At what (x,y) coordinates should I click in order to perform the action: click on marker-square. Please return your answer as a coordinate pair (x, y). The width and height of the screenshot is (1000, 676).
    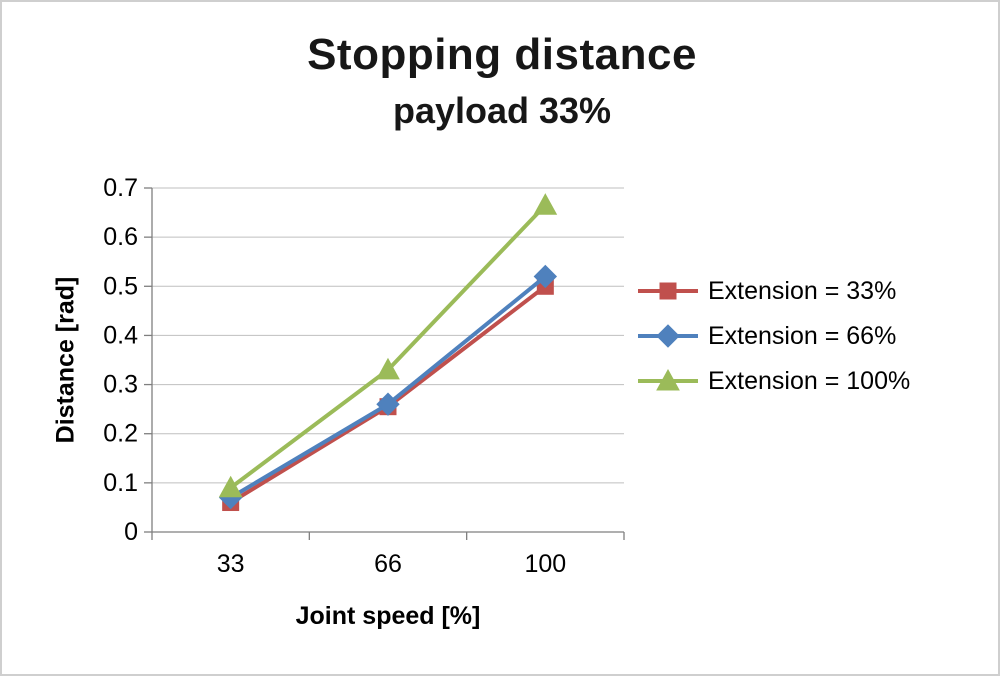
    Looking at the image, I should click on (668, 291).